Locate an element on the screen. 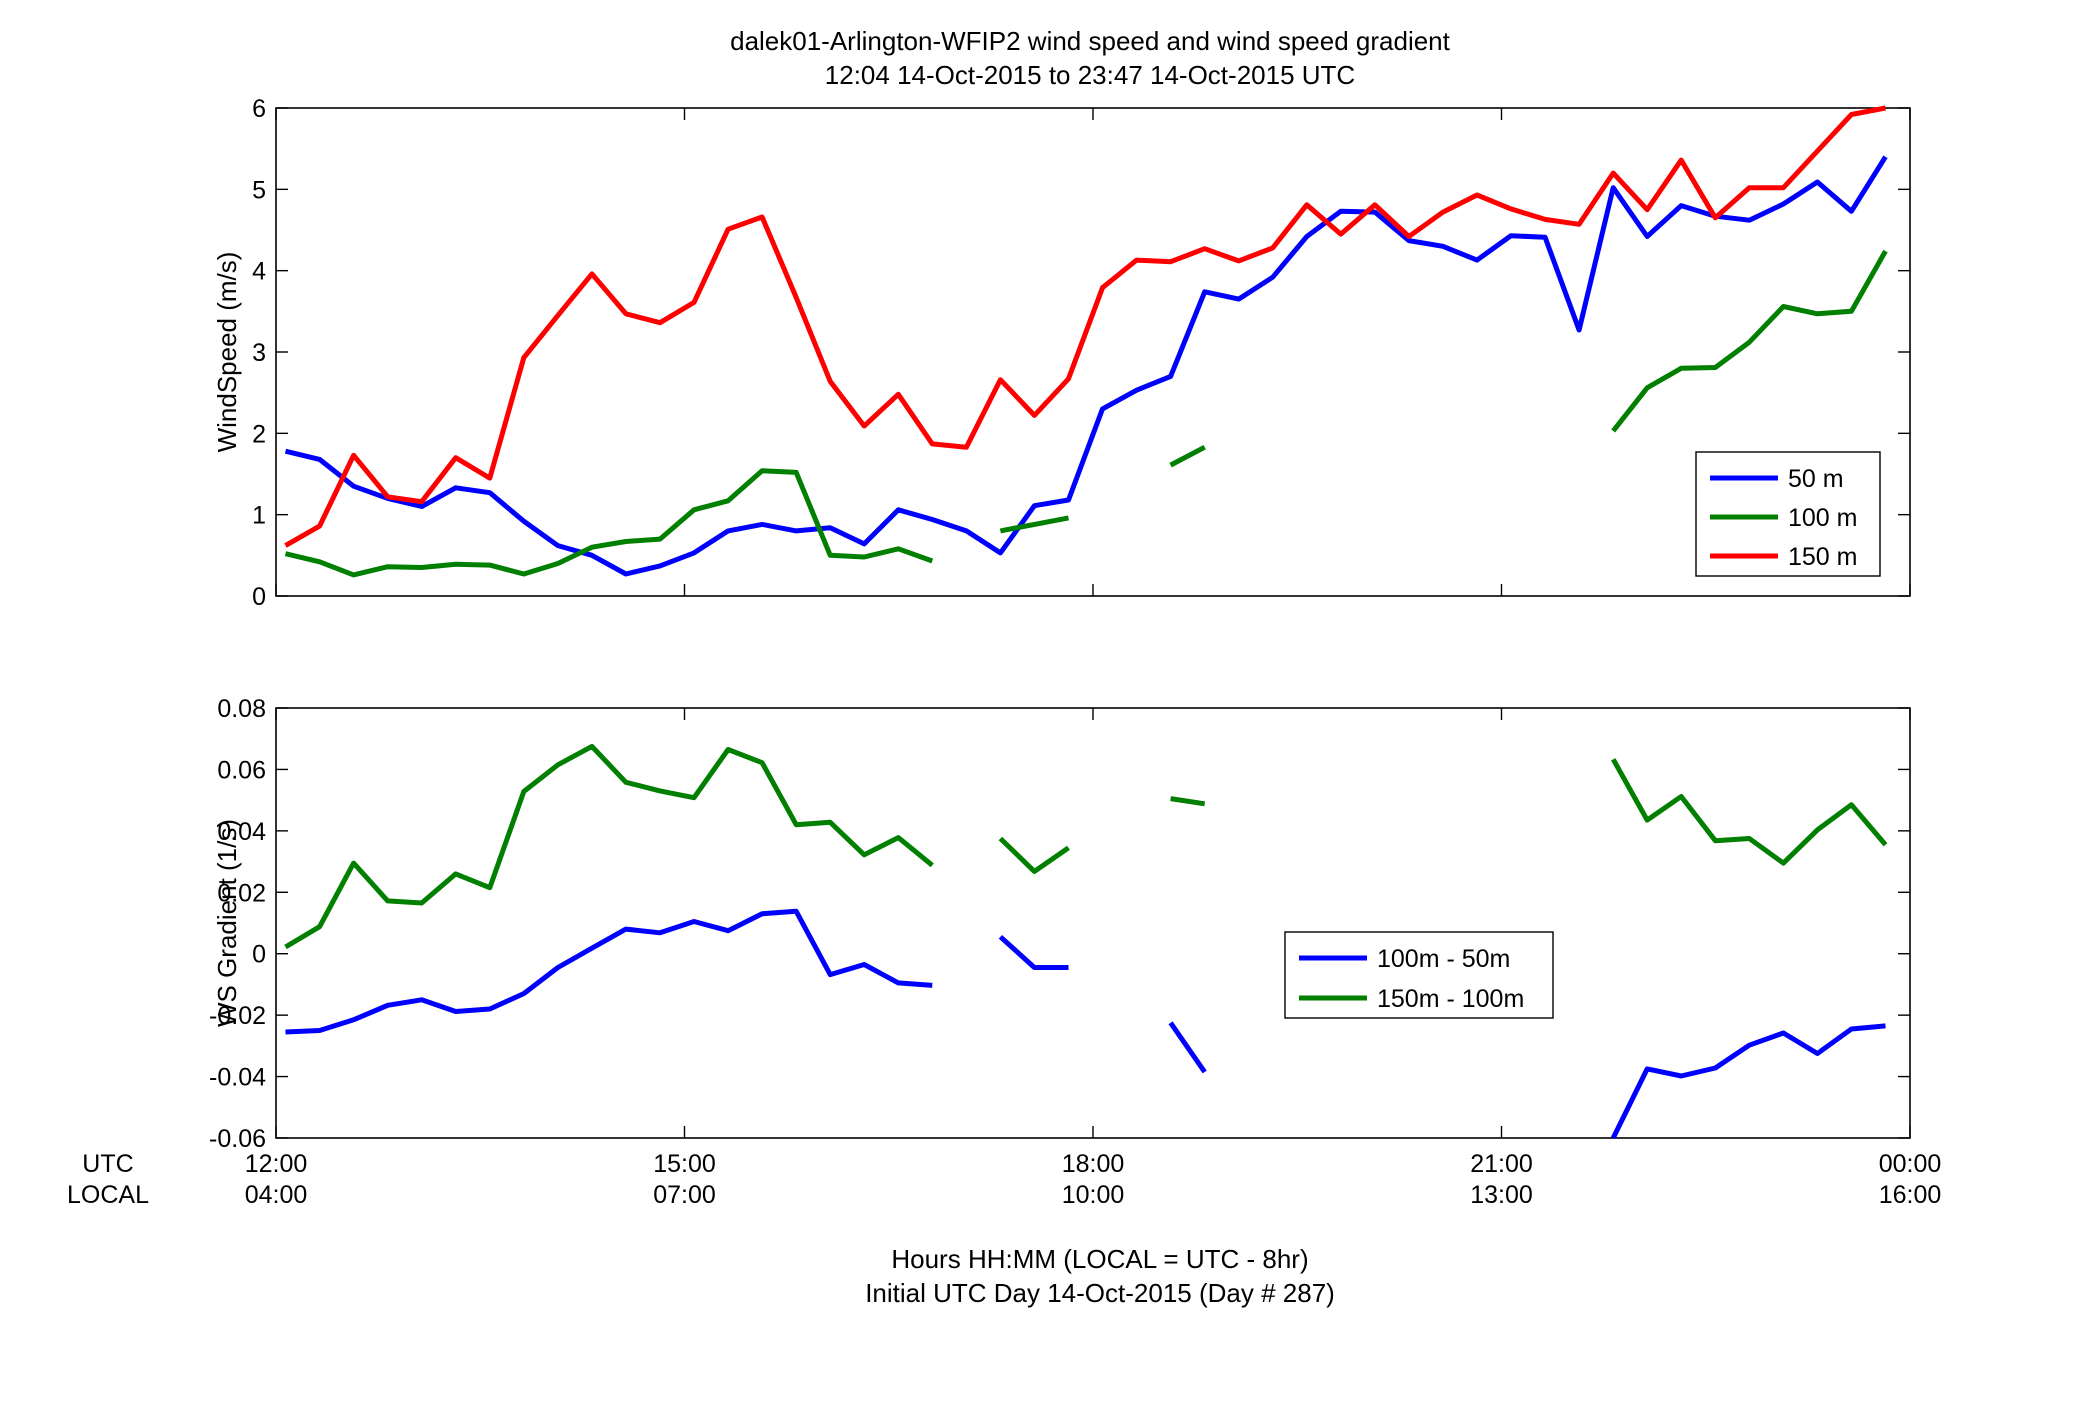  gradient-ytick-label: 0.06 is located at coordinates (241, 770).